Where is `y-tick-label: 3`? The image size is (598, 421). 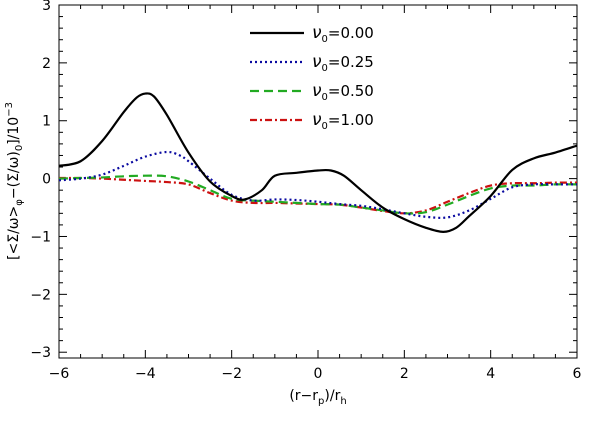 y-tick-label: 3 is located at coordinates (46, 7).